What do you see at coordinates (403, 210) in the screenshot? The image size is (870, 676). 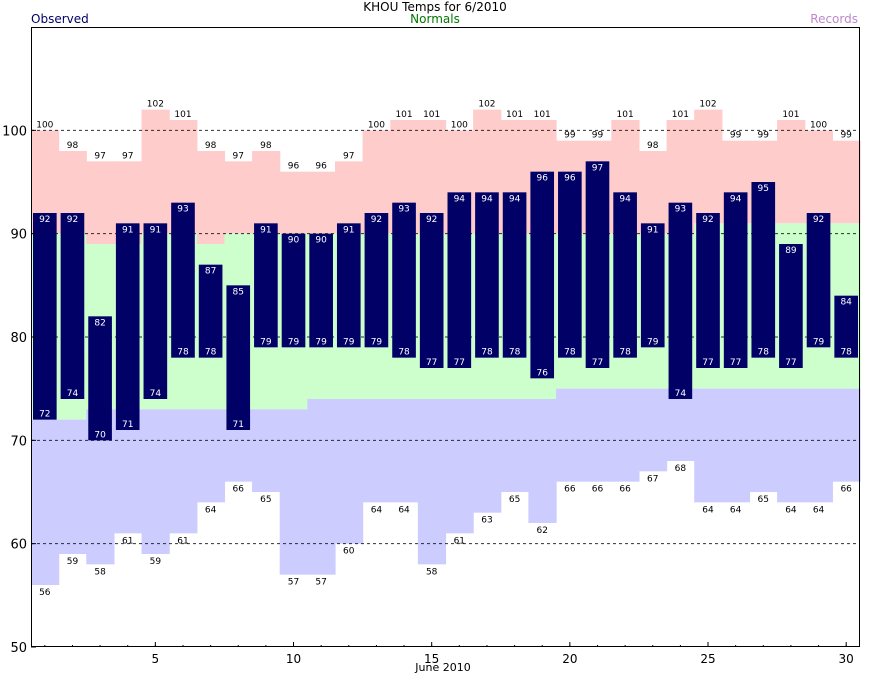 I see `observed-high-label: 93` at bounding box center [403, 210].